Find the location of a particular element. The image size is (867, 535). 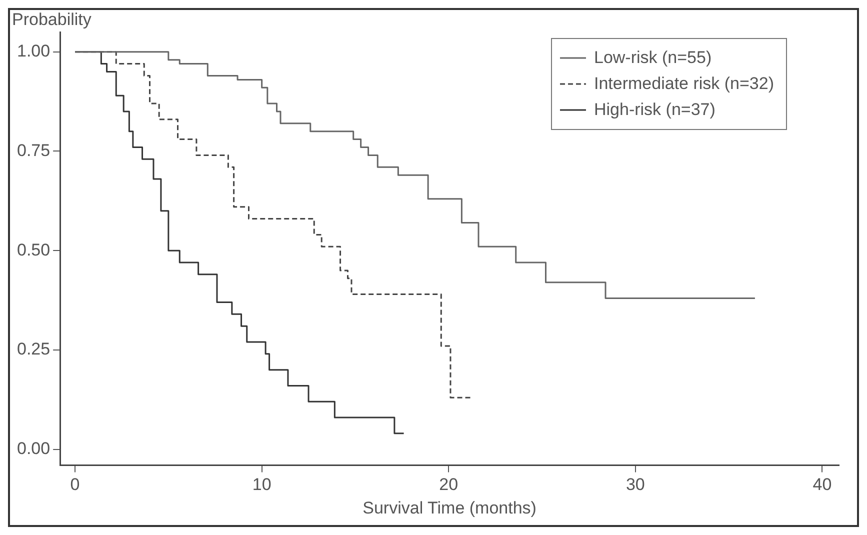

x-tick-label: 20 is located at coordinates (448, 484).